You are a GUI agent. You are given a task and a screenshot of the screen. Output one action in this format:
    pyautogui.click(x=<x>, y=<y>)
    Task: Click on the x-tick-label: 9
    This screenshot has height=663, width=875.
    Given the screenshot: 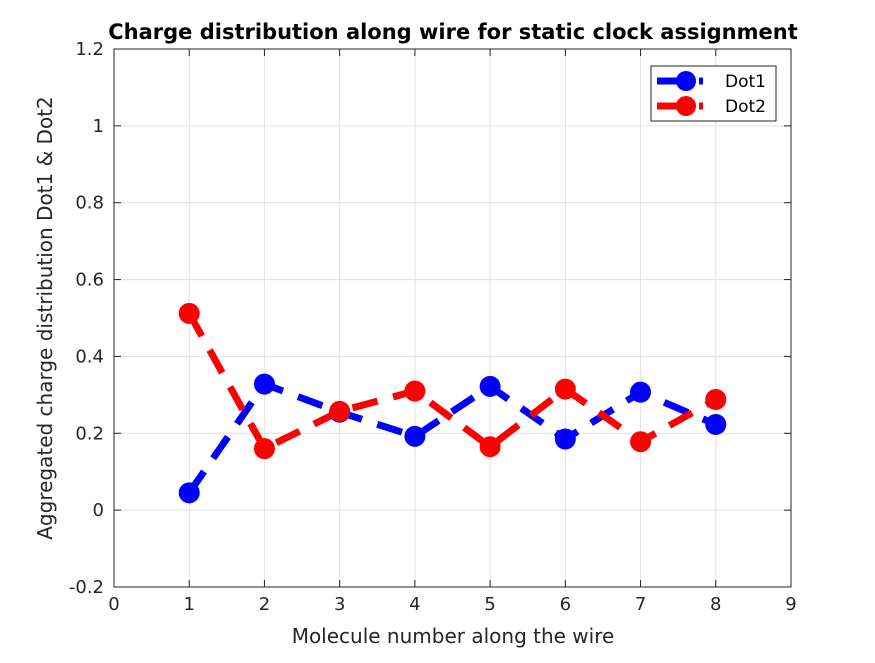 What is the action you would take?
    pyautogui.click(x=790, y=604)
    